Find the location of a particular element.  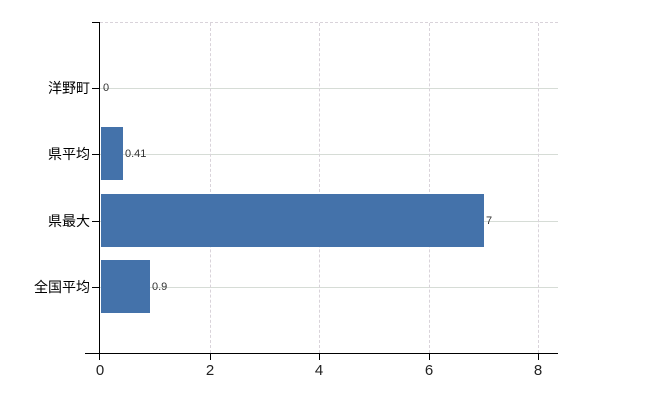

x-tick-label: 0 is located at coordinates (100, 370).